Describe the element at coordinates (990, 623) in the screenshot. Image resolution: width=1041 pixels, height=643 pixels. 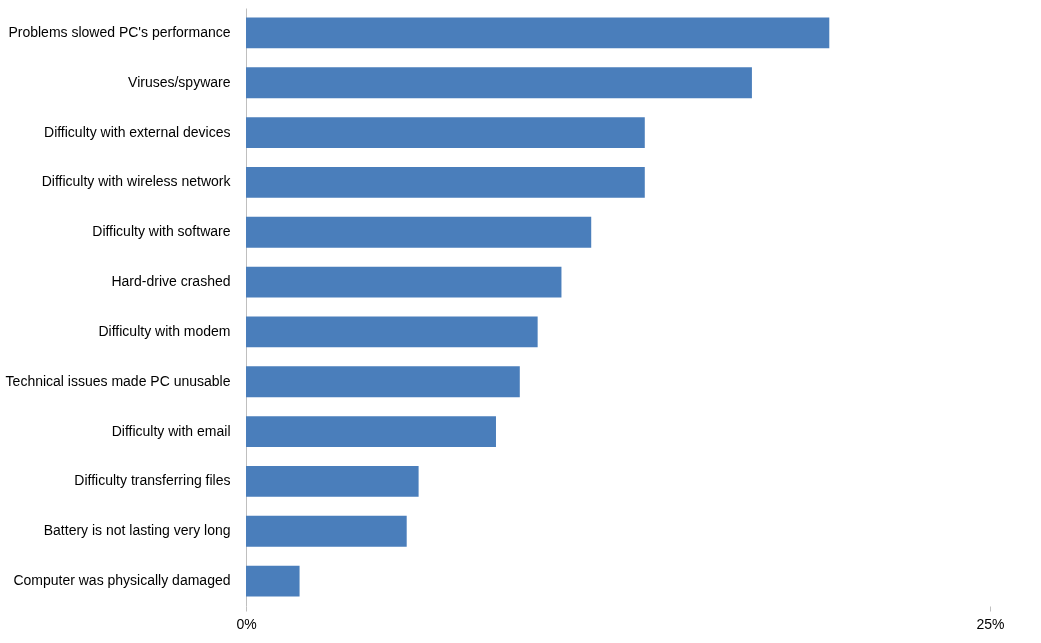
I see `x-tick-label: 25%` at that location.